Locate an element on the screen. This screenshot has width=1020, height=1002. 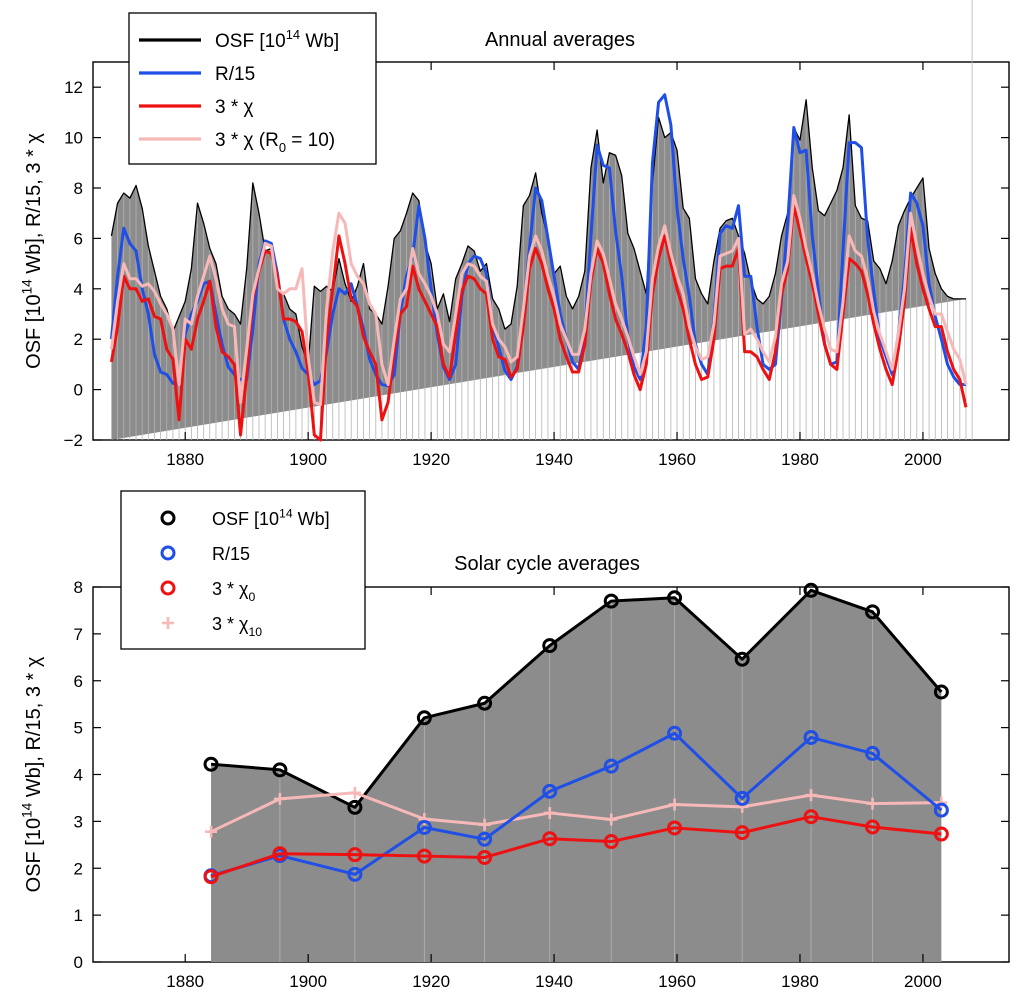
series-line-r15 is located at coordinates (576, 804).